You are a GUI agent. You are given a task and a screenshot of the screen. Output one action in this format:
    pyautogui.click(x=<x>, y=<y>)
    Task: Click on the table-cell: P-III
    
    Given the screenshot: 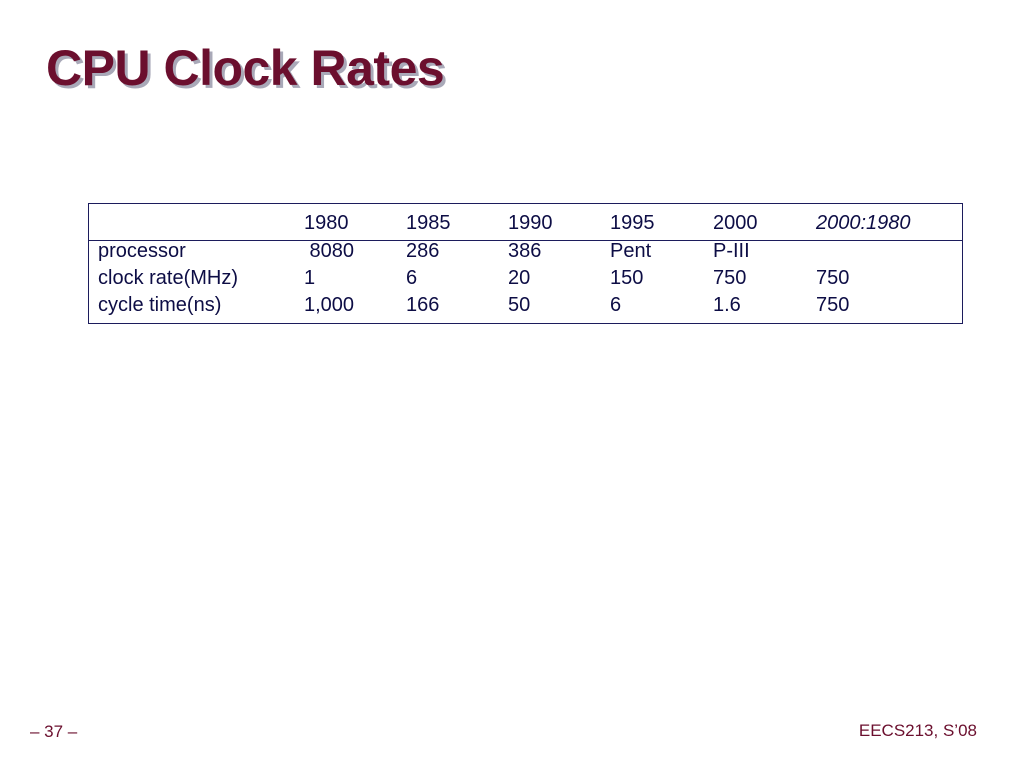 What is the action you would take?
    pyautogui.click(x=731, y=251)
    